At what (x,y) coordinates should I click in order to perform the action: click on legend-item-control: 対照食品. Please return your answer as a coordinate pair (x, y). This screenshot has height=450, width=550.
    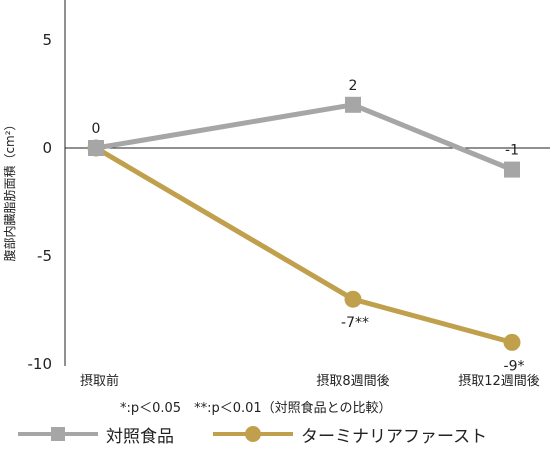
    Looking at the image, I should click on (96, 434).